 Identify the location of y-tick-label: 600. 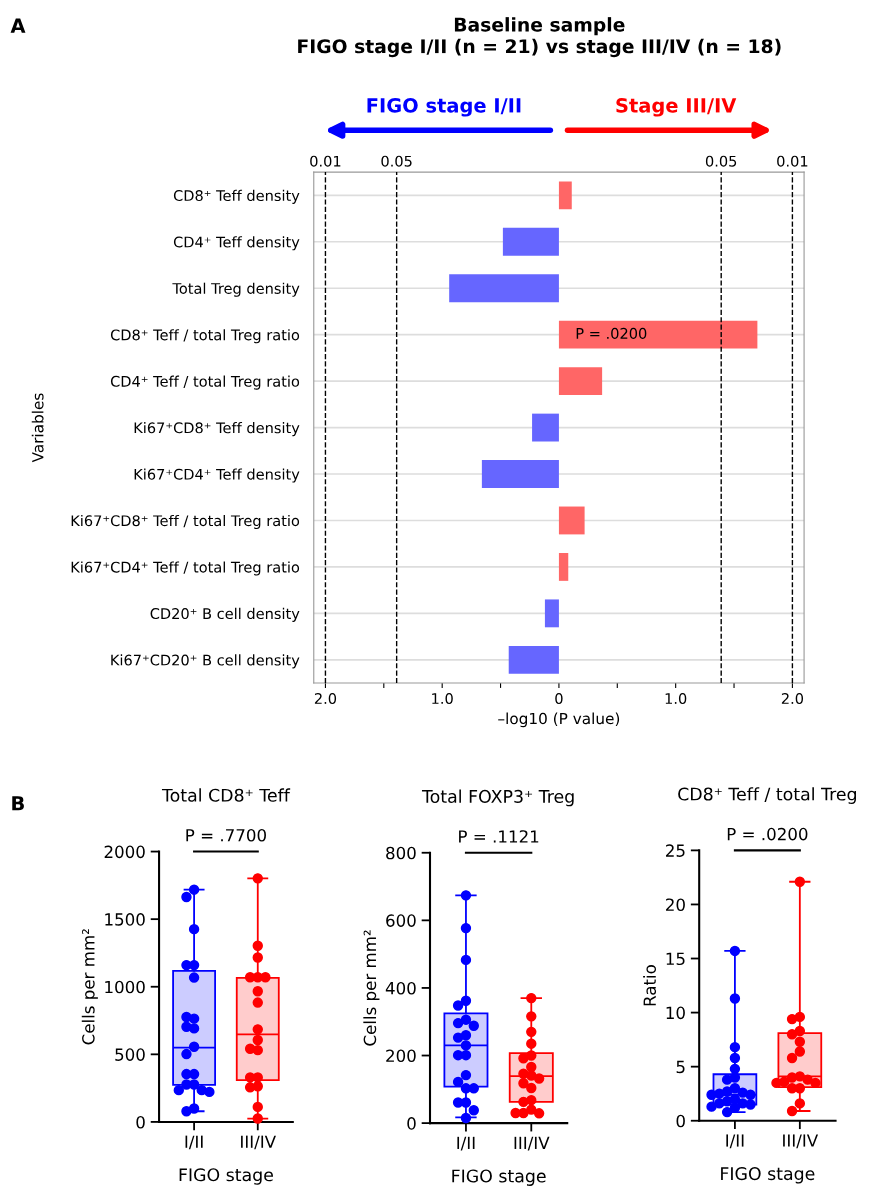
(401, 920).